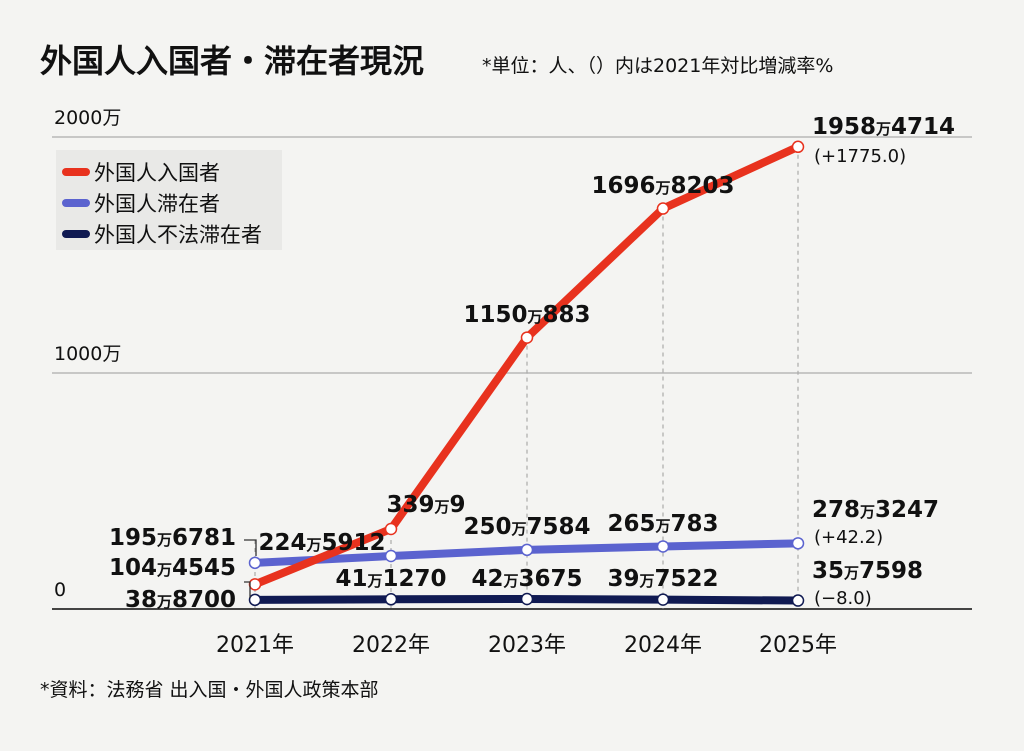 The width and height of the screenshot is (1024, 751). Describe the element at coordinates (875, 510) in the screenshot. I see `data-label: 278万3247` at that location.